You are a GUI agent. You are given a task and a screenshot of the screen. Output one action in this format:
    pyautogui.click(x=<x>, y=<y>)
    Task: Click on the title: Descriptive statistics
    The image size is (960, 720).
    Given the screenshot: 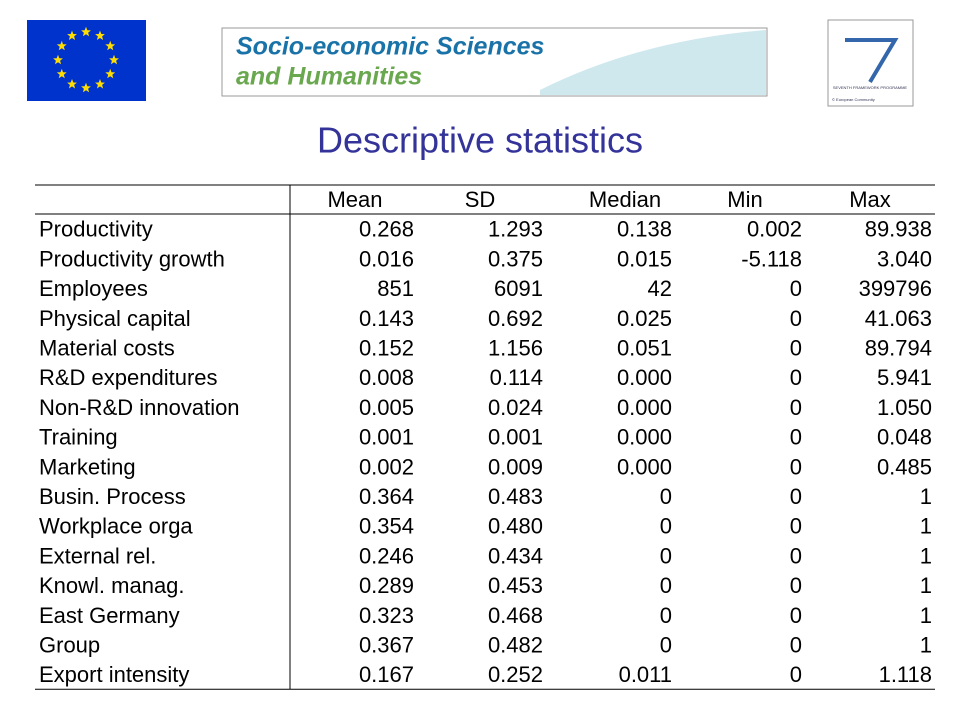 What is the action you would take?
    pyautogui.click(x=480, y=140)
    